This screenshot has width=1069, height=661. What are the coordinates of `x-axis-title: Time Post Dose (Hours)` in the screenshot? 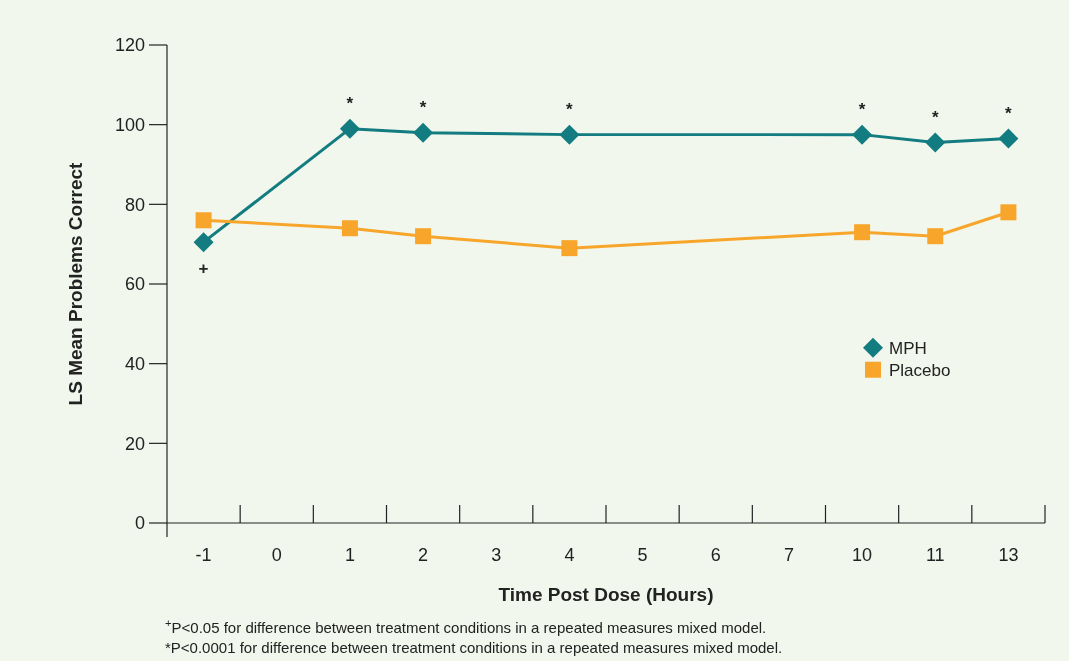 It's located at (606, 594).